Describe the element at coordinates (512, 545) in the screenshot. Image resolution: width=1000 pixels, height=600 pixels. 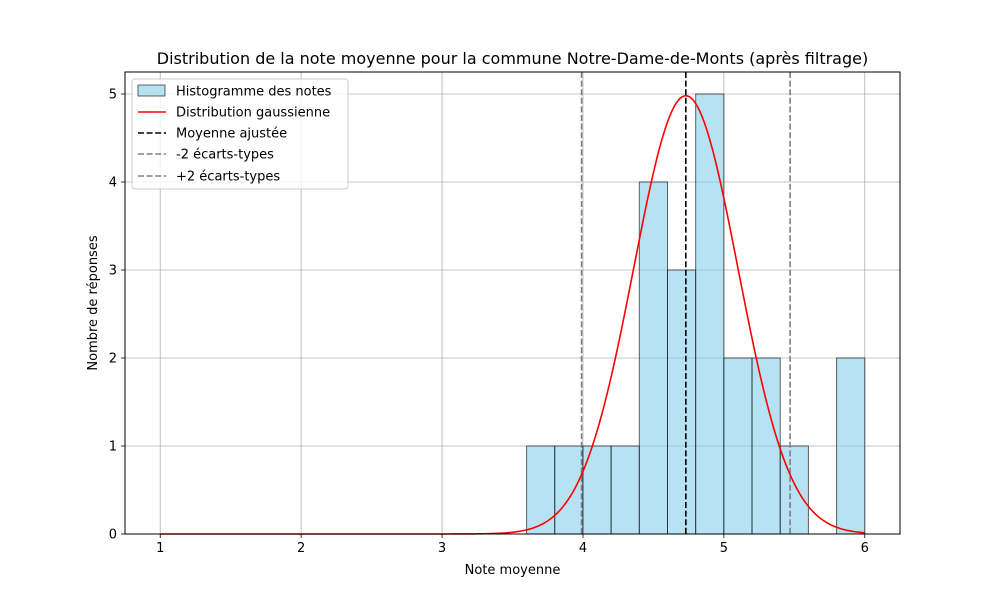
I see `x-axis: 1 2 3 4 5 6` at that location.